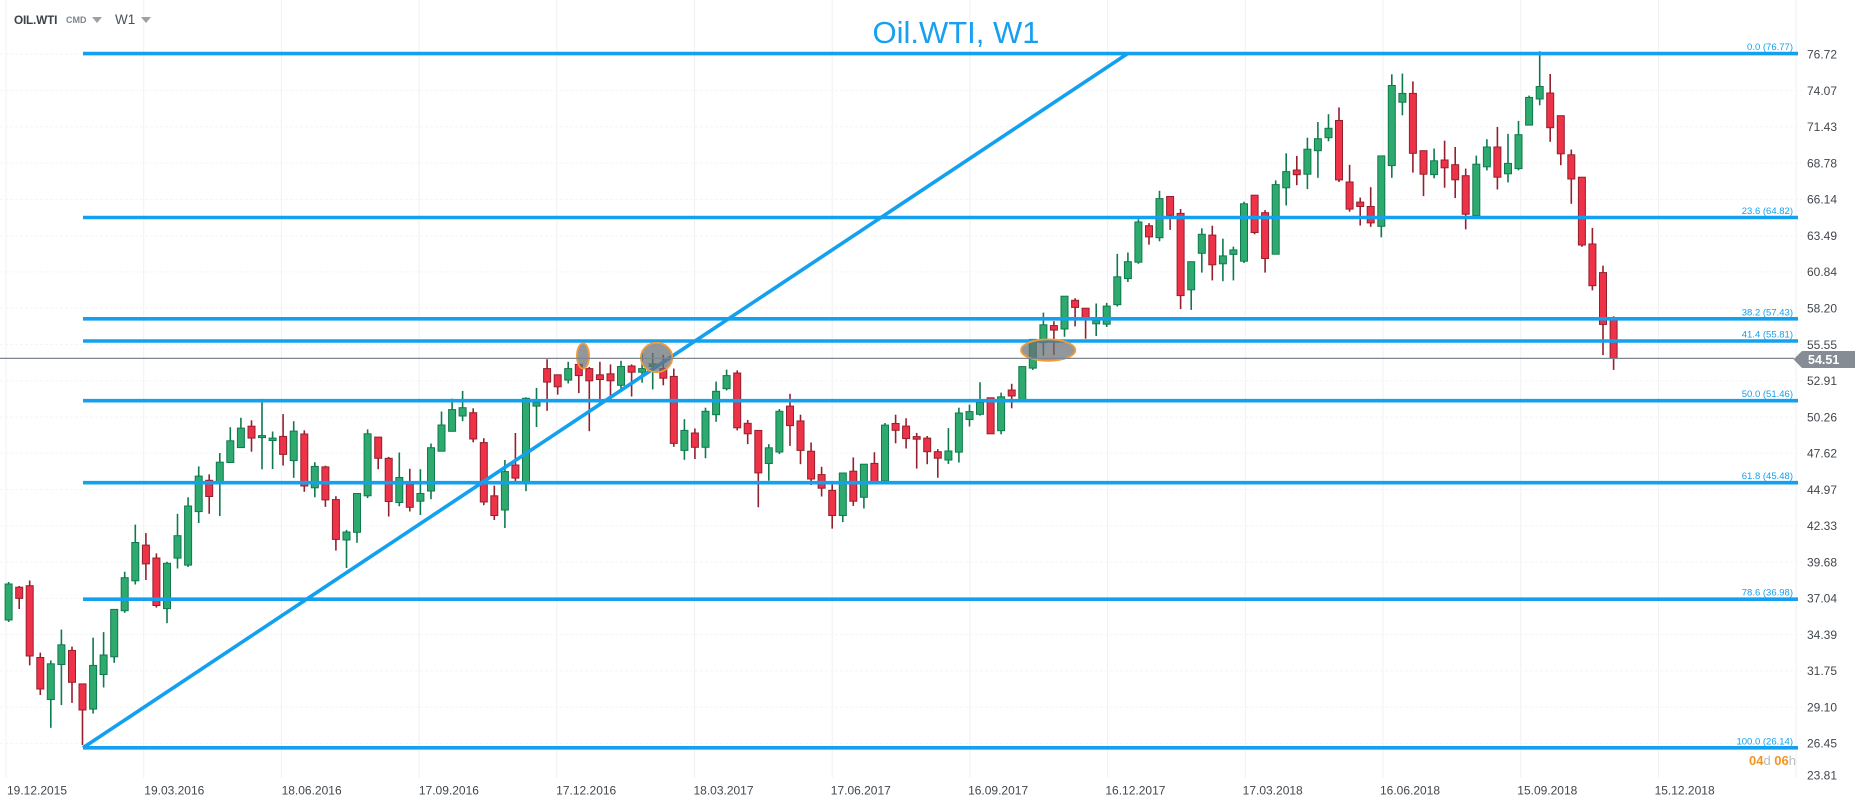 The height and width of the screenshot is (806, 1866). Describe the element at coordinates (1822, 345) in the screenshot. I see `svg-text: 55.55` at that location.